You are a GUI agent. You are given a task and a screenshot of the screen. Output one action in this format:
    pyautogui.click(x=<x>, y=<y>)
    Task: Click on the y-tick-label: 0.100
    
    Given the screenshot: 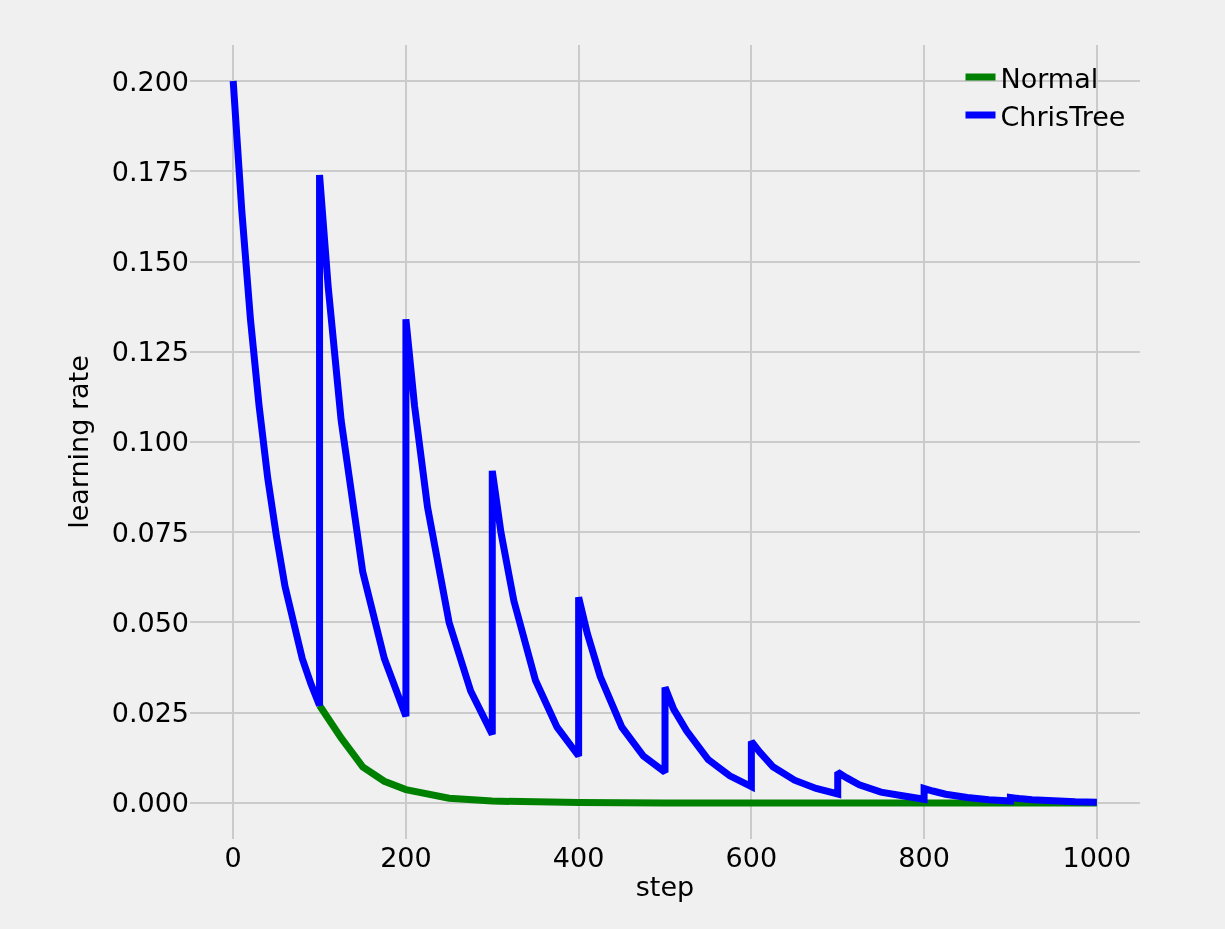 What is the action you would take?
    pyautogui.click(x=150, y=442)
    